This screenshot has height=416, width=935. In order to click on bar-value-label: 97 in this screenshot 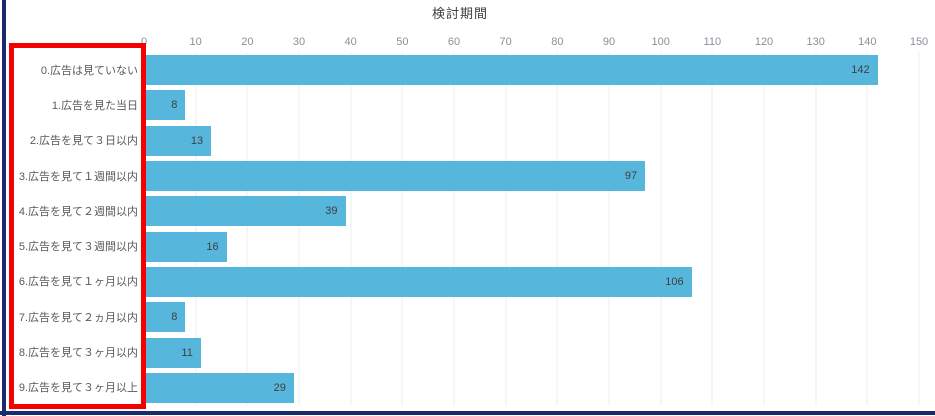, I will do `click(631, 176)`.